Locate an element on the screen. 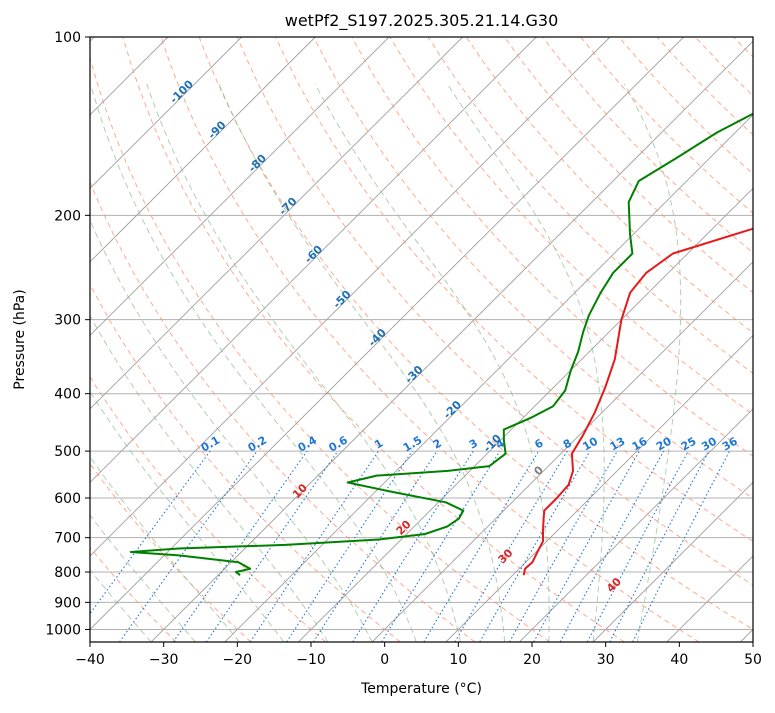  isotherm-label: -30 is located at coordinates (413, 374).